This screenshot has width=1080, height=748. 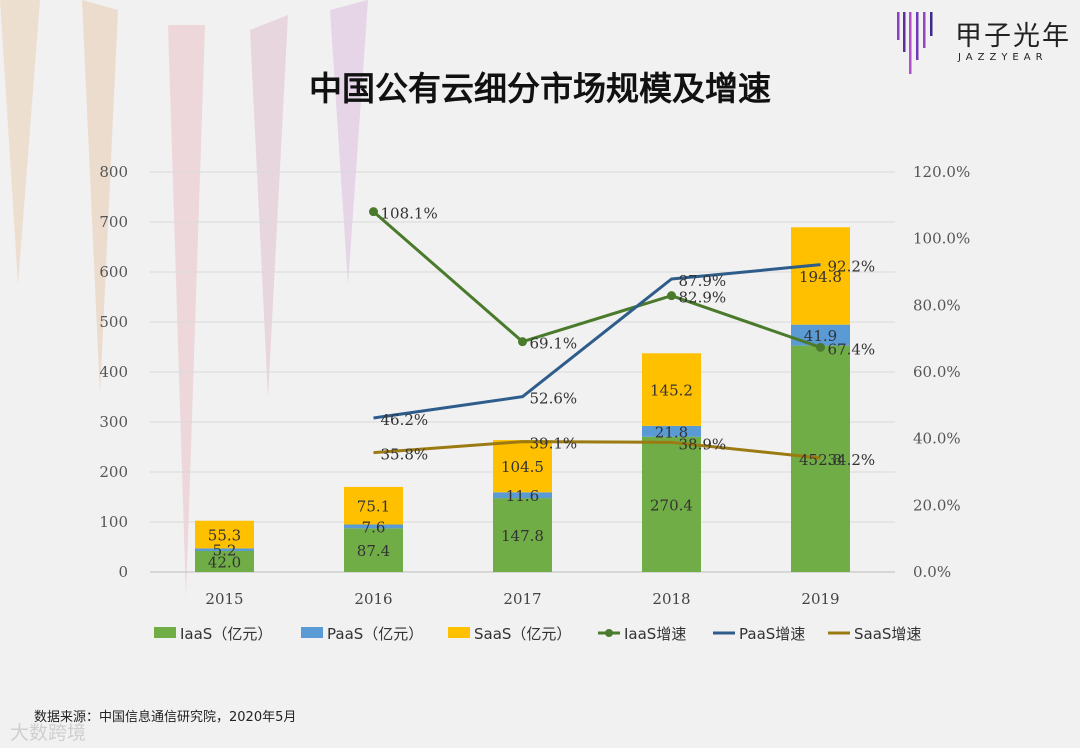 What do you see at coordinates (1003, 57) in the screenshot?
I see `brand-name-en: JAZZYEAR` at bounding box center [1003, 57].